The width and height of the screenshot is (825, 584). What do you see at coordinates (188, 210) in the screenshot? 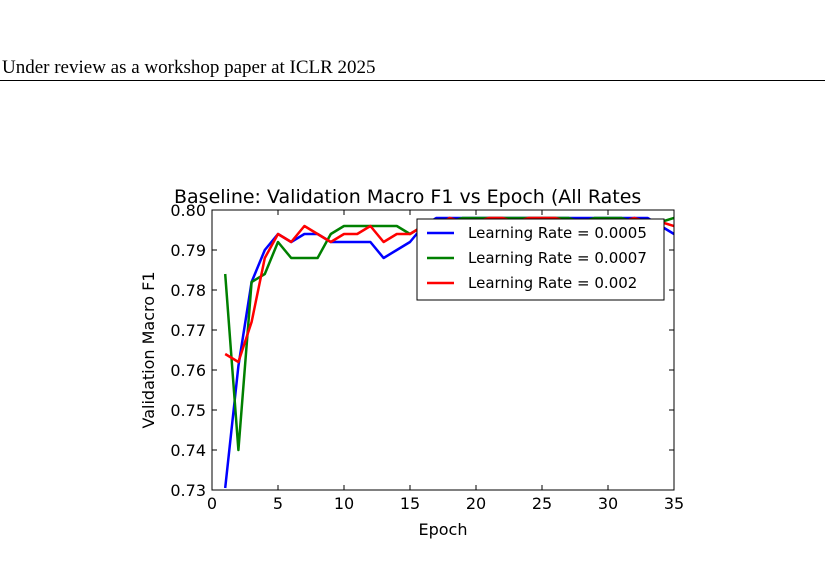
I see `y-tick-label: 0.80` at bounding box center [188, 210].